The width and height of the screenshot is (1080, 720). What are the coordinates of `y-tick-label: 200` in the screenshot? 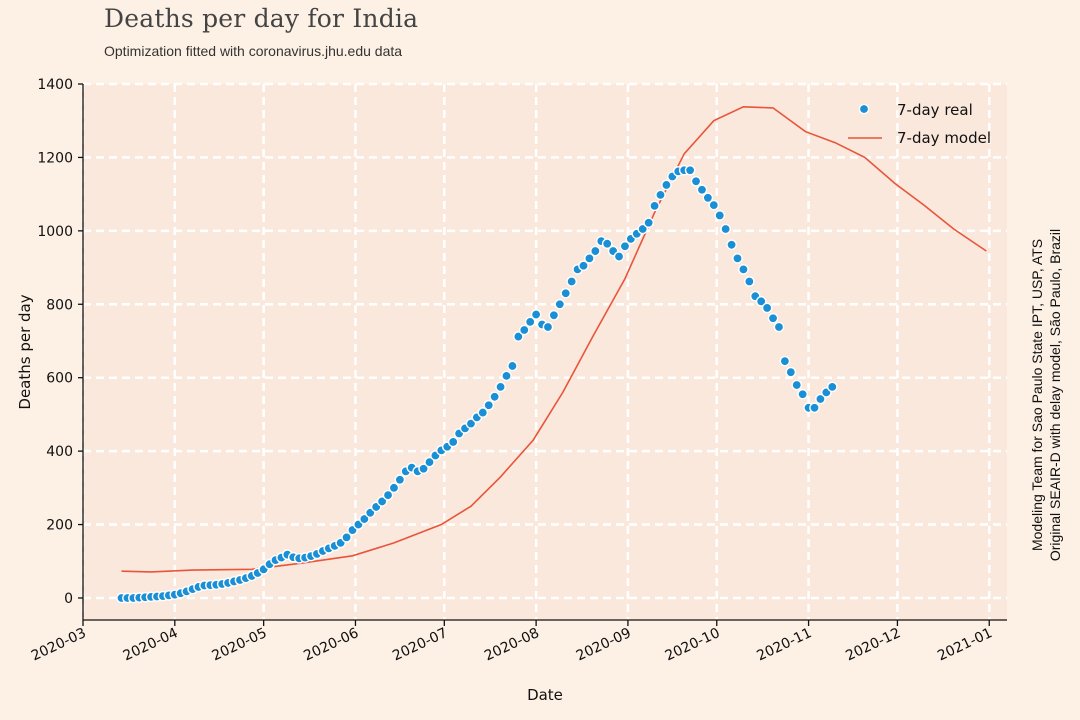 It's located at (59, 526).